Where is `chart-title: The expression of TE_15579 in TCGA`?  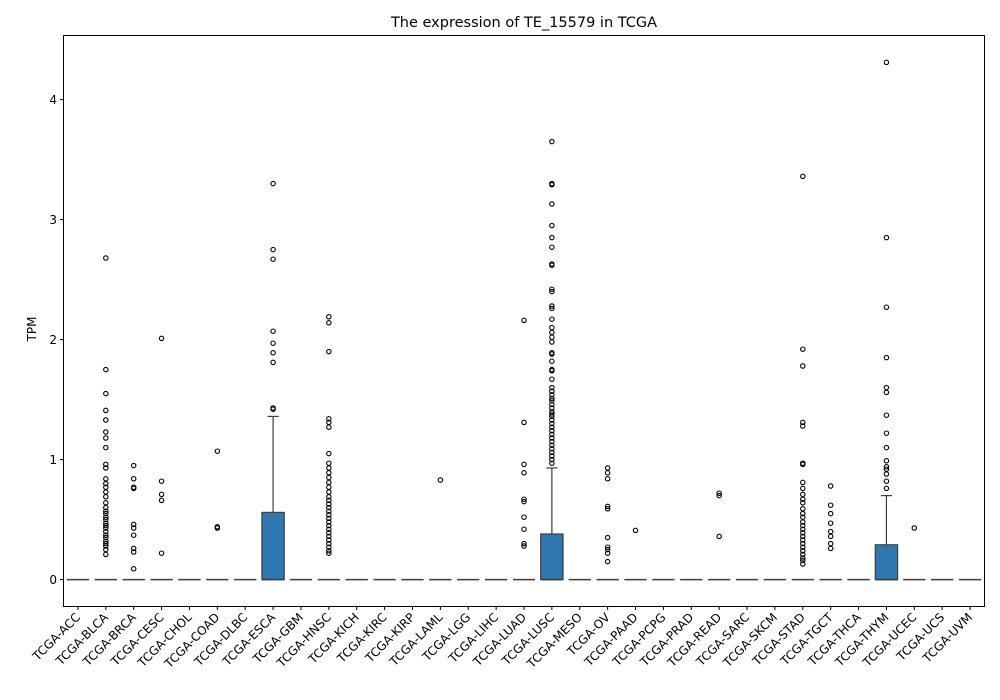 chart-title: The expression of TE_15579 in TCGA is located at coordinates (523, 23).